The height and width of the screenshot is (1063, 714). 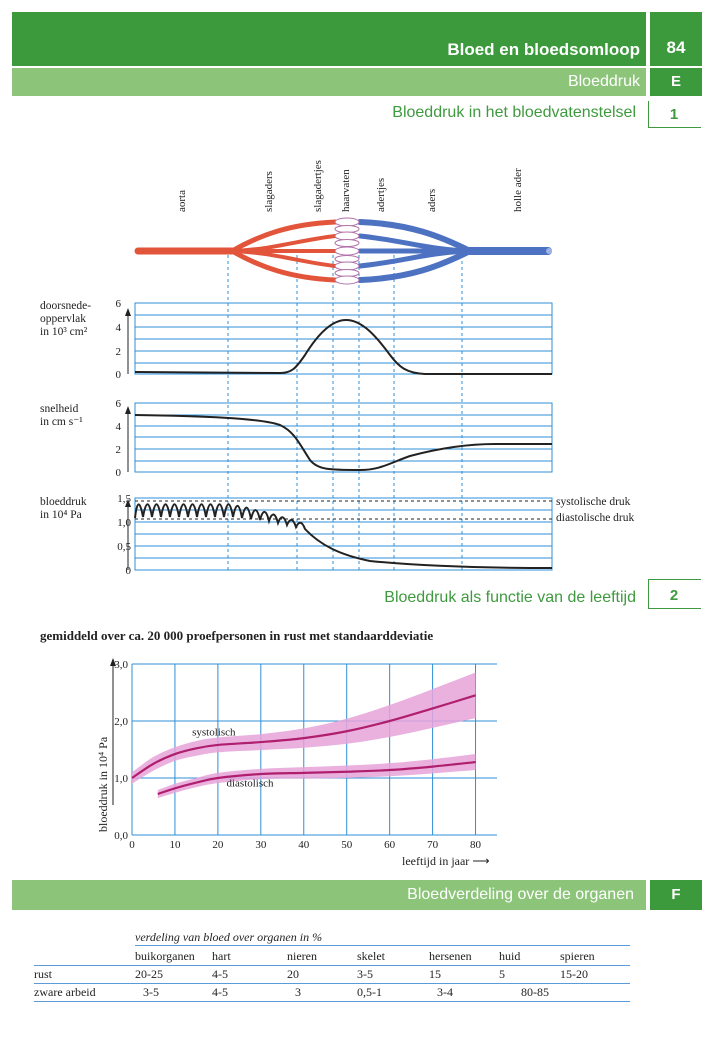 I want to click on age-chart-xlabel: leeftijd in jaar ⟶, so click(x=446, y=861).